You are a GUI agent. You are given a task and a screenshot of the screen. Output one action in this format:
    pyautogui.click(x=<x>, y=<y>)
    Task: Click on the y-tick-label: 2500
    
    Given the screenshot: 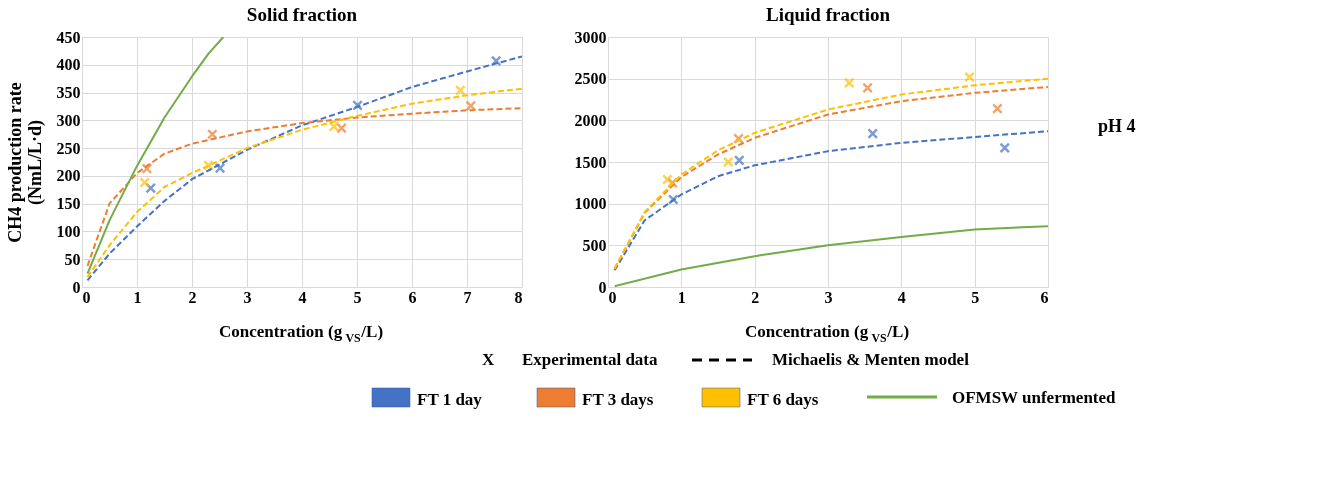 What is the action you would take?
    pyautogui.click(x=590, y=79)
    